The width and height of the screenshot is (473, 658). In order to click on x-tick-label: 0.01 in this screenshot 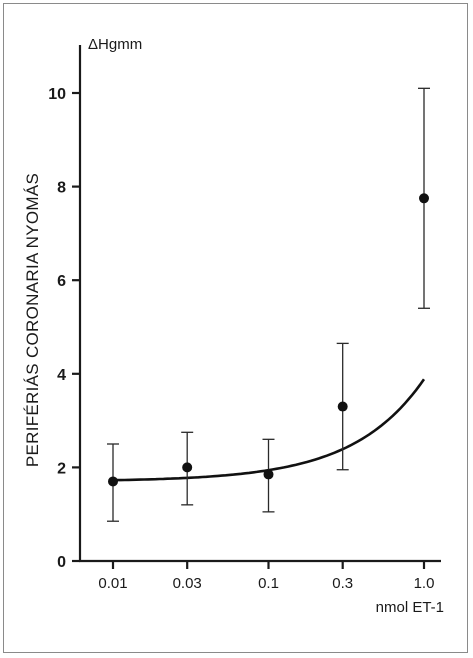, I will do `click(112, 583)`.